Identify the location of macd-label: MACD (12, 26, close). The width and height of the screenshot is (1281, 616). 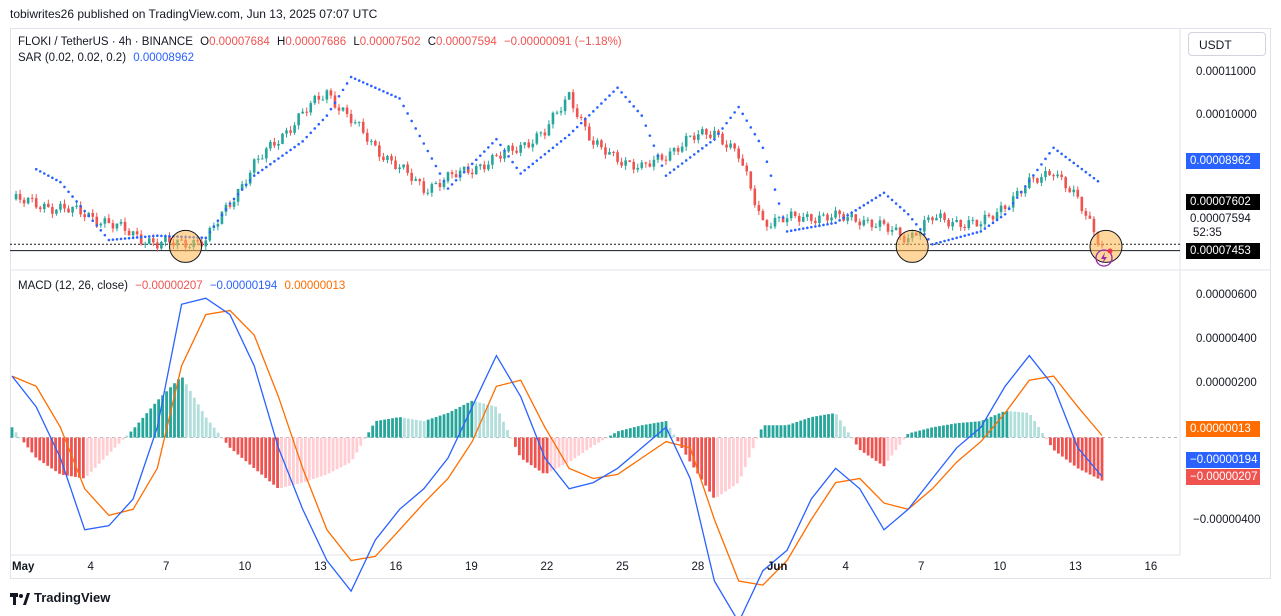
(73, 286).